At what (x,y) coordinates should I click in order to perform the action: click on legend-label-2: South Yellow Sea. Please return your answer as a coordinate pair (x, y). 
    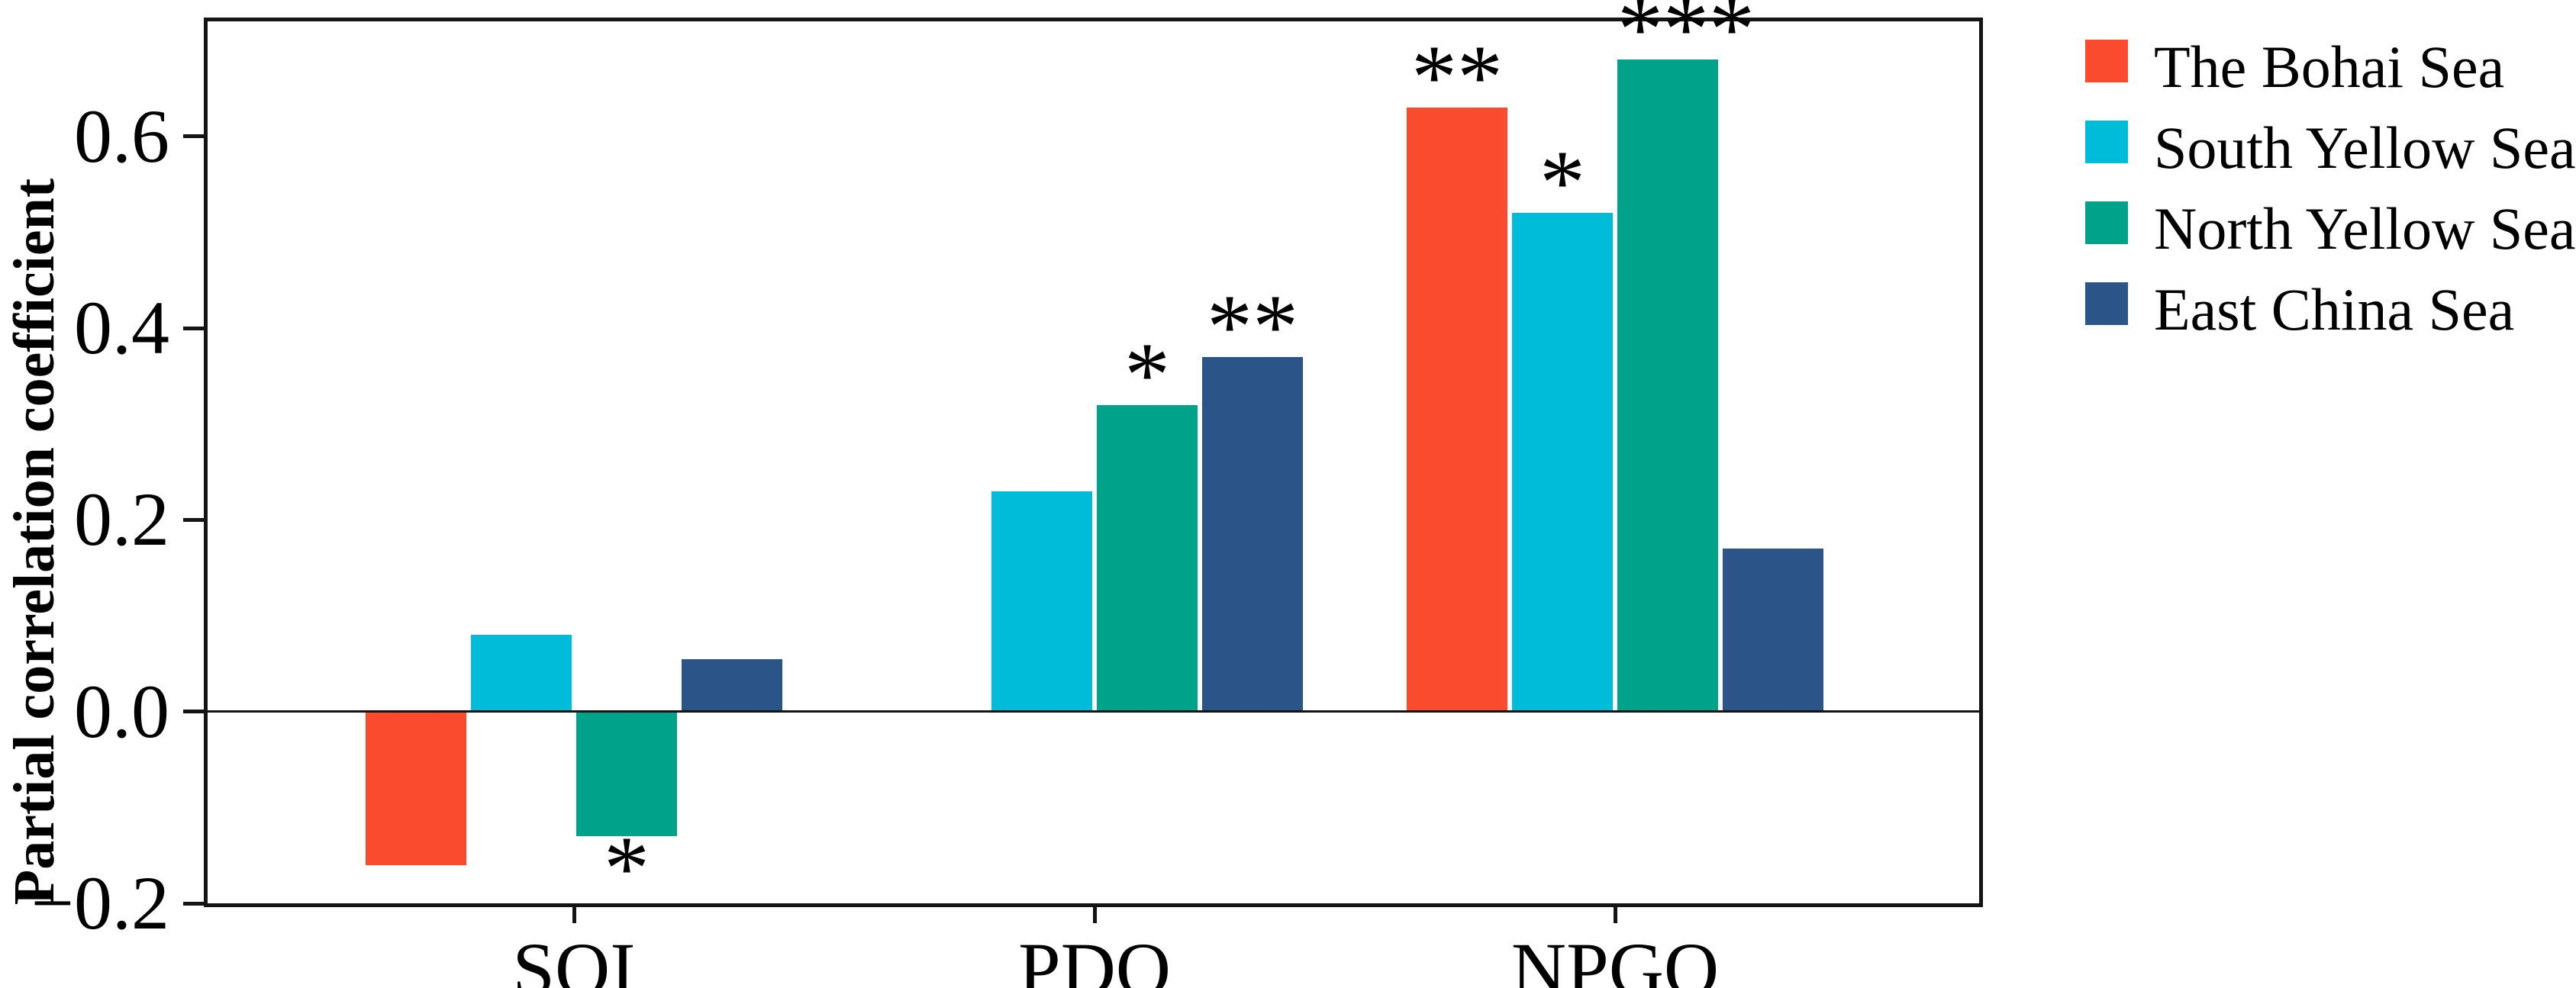
    Looking at the image, I should click on (2365, 147).